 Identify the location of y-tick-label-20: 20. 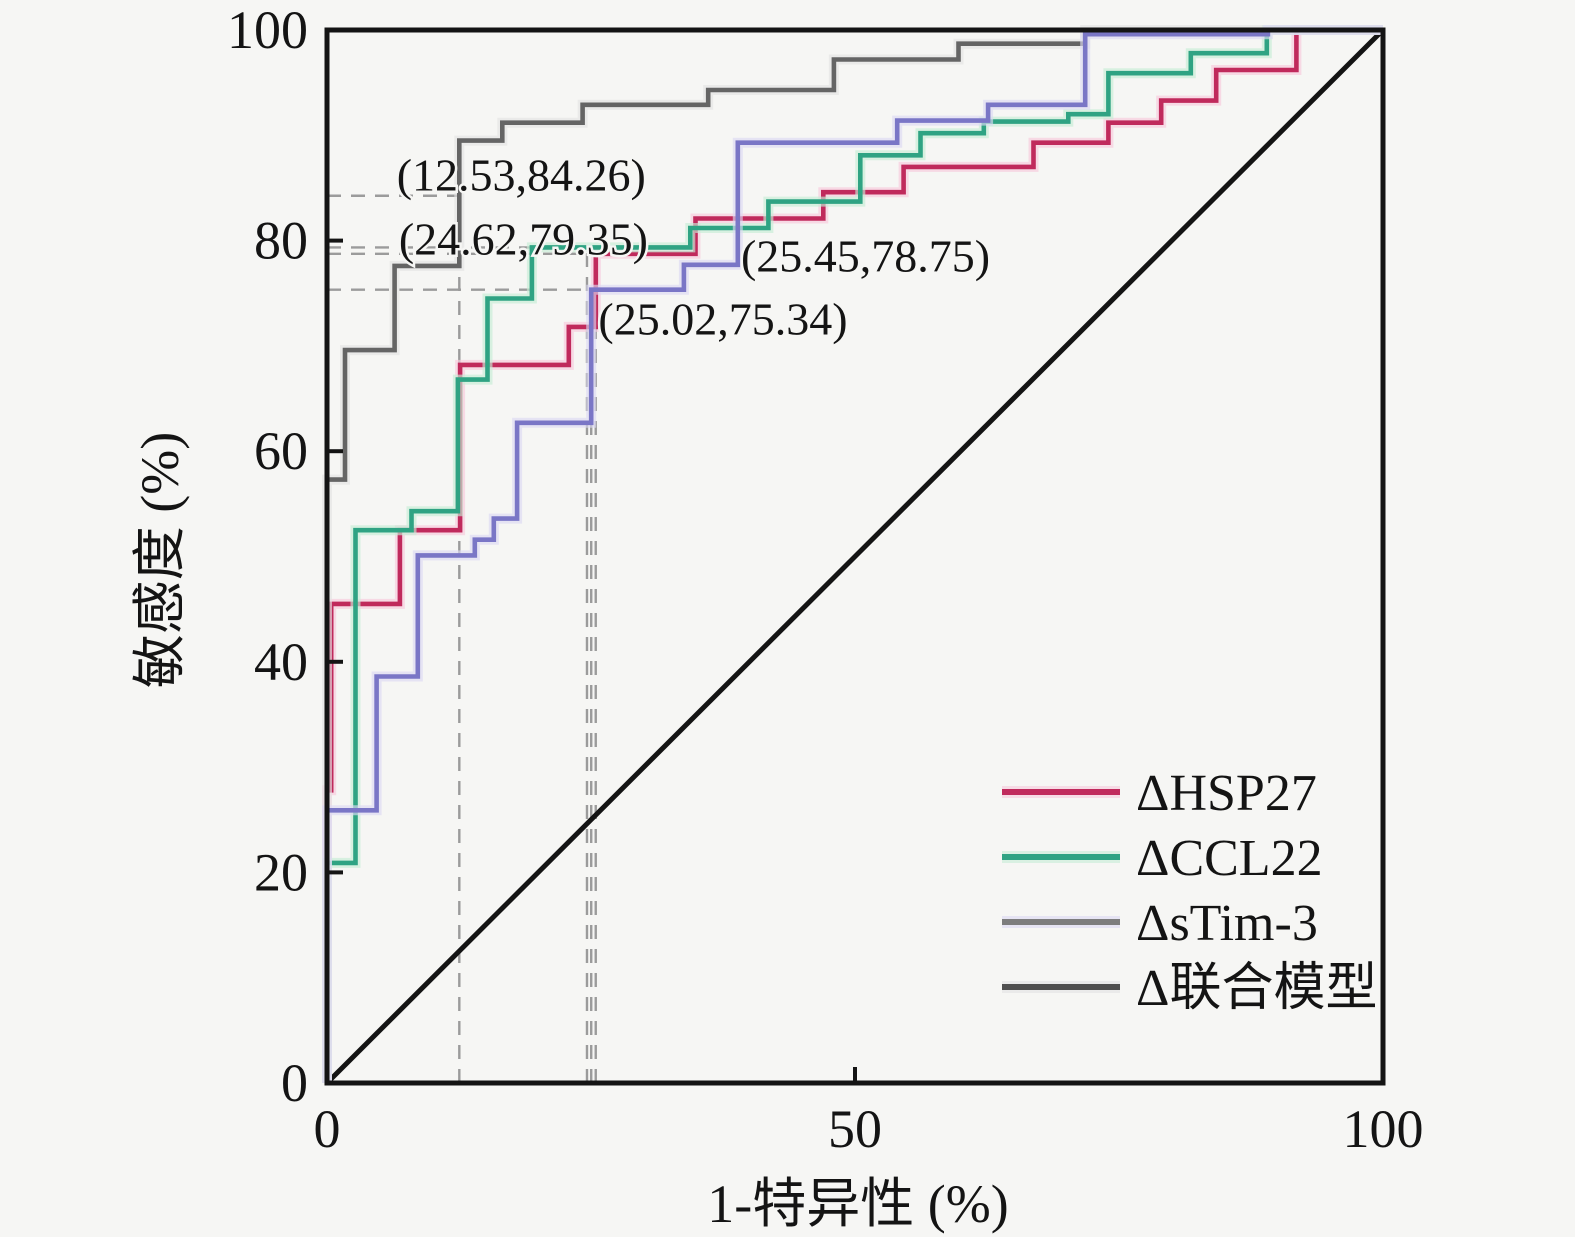
(281, 872).